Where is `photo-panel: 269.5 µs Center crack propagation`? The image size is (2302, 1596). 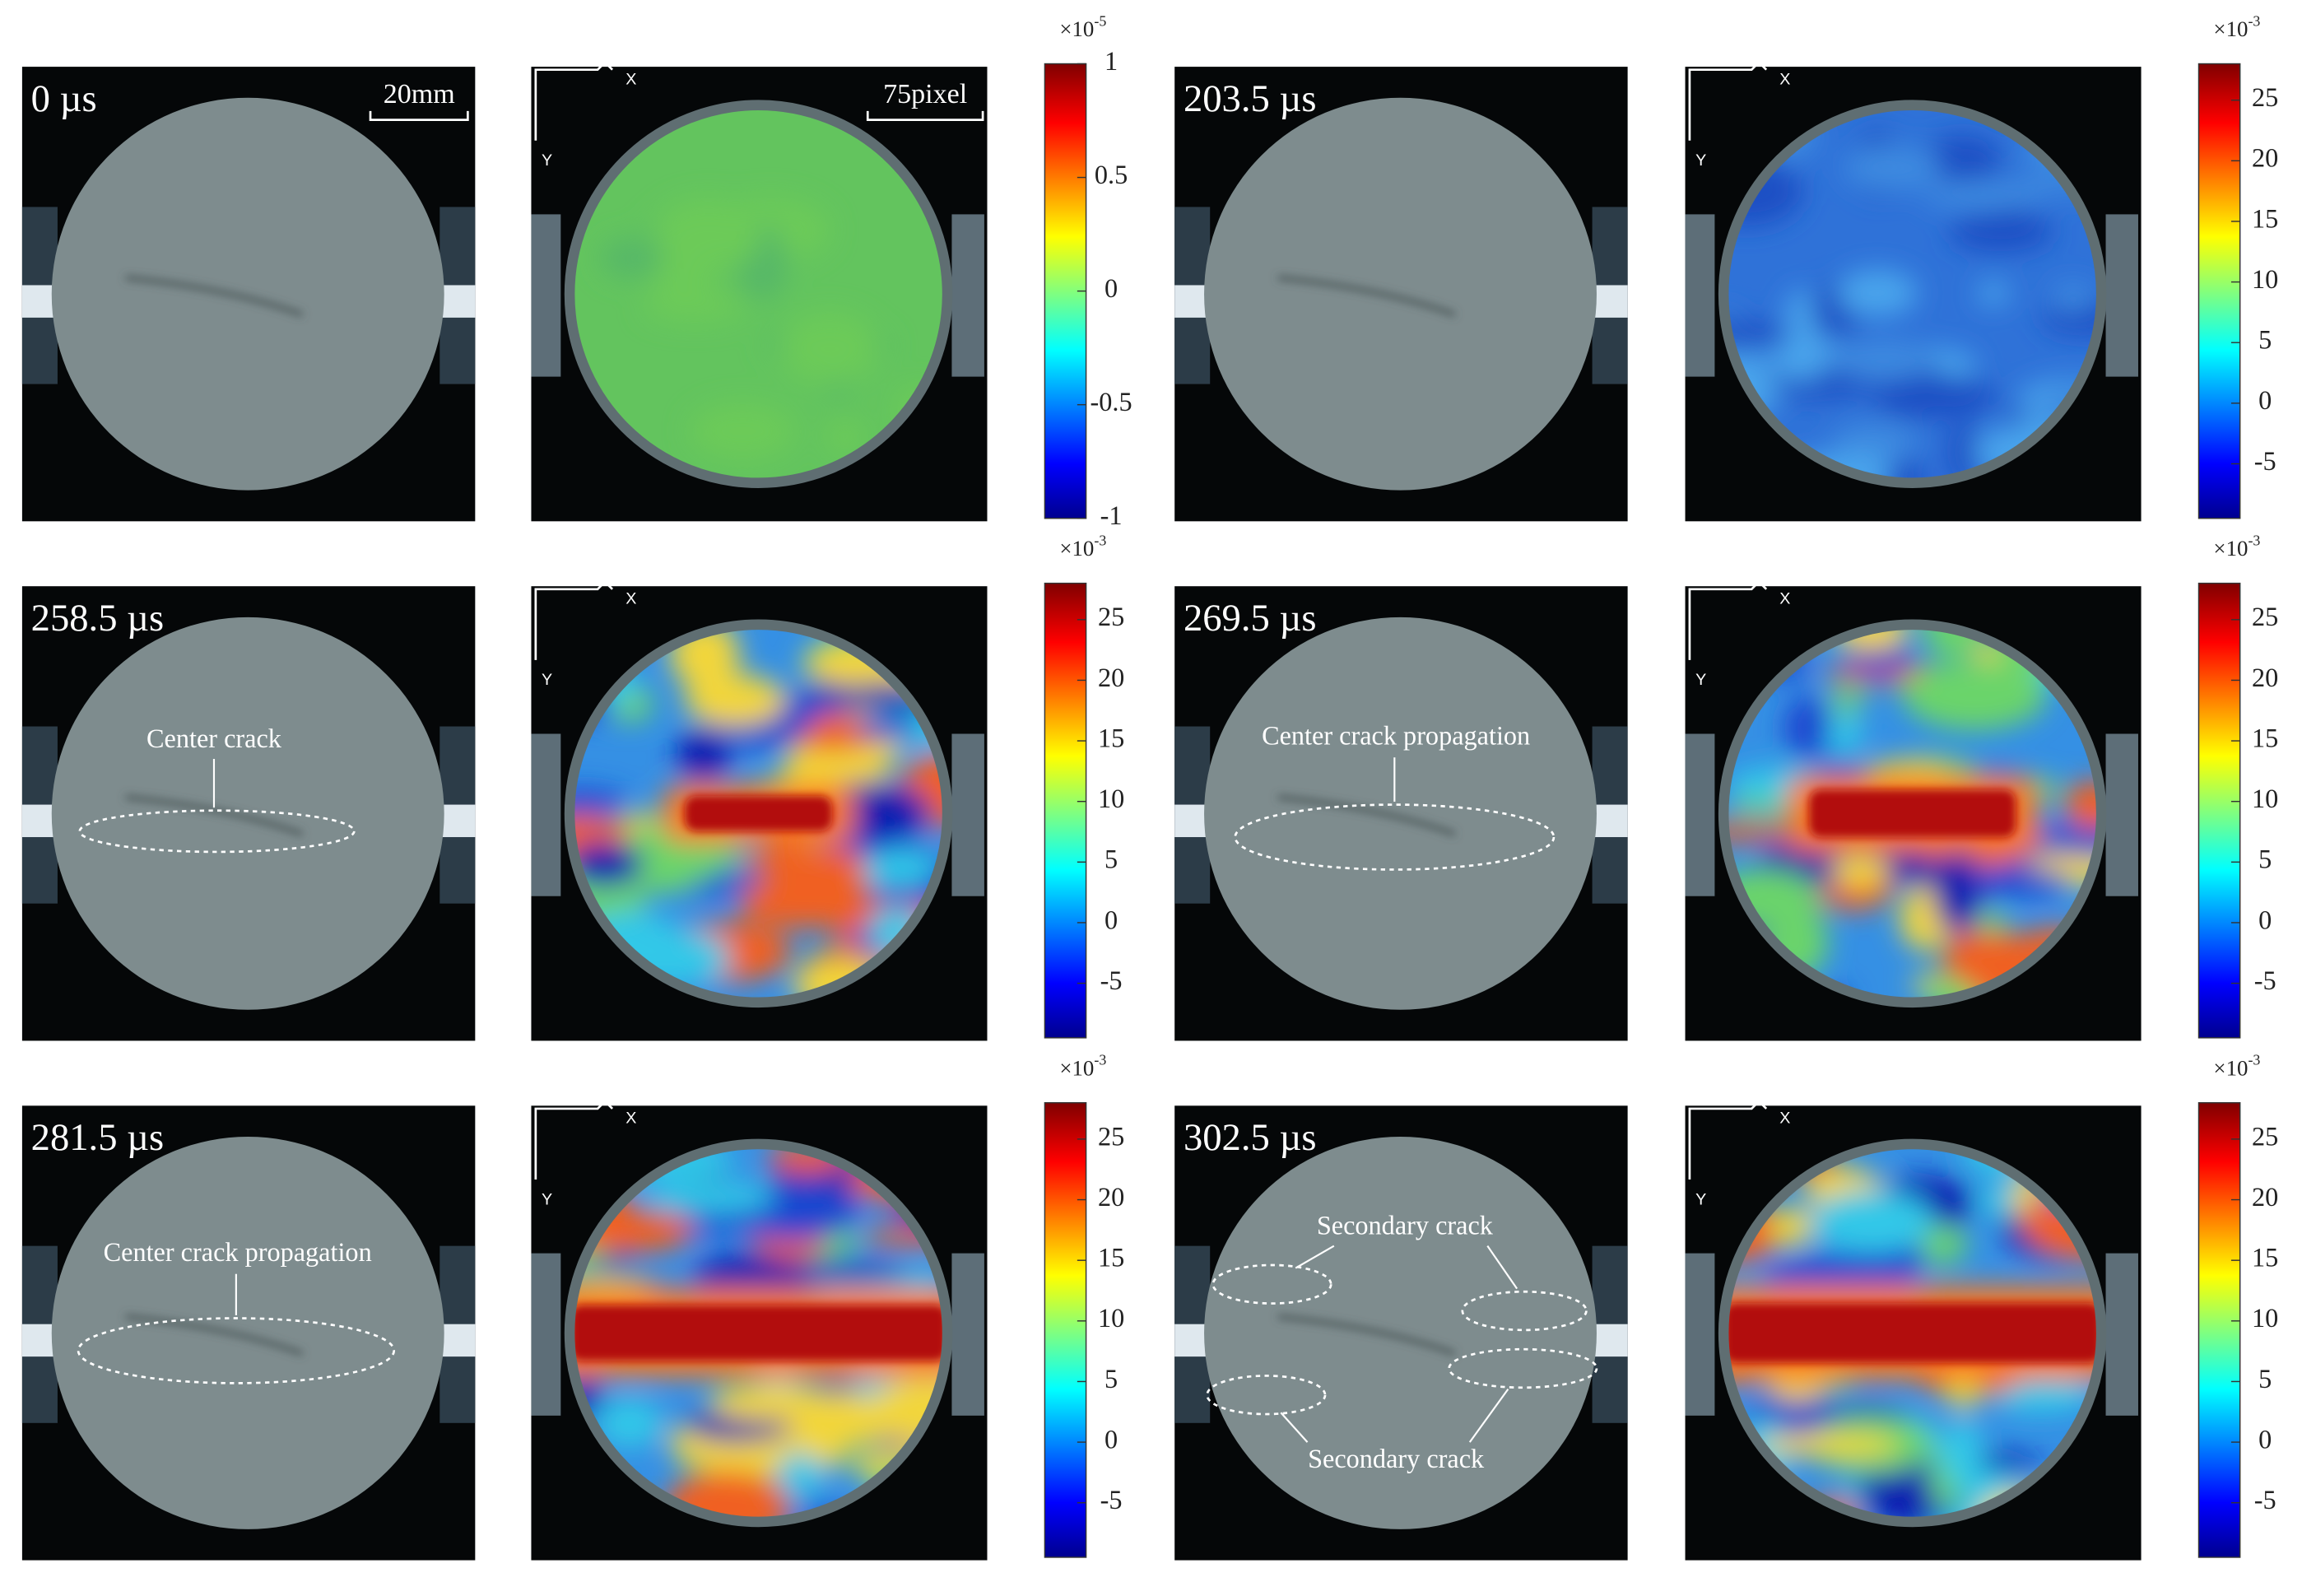 photo-panel: 269.5 µs Center crack propagation is located at coordinates (1401, 813).